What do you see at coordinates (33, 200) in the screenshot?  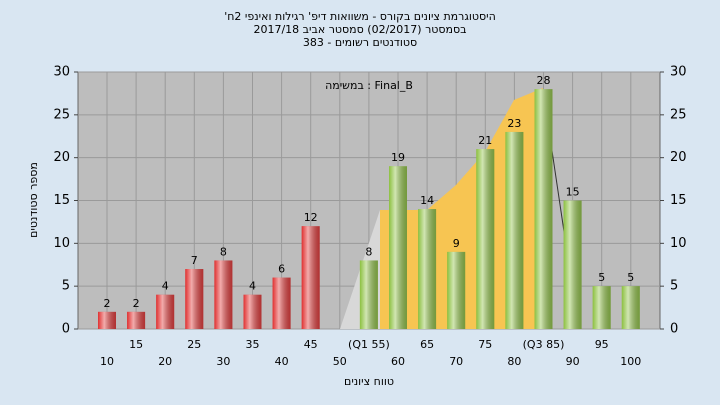 I see `y-axis-label: מספר סטודנטים` at bounding box center [33, 200].